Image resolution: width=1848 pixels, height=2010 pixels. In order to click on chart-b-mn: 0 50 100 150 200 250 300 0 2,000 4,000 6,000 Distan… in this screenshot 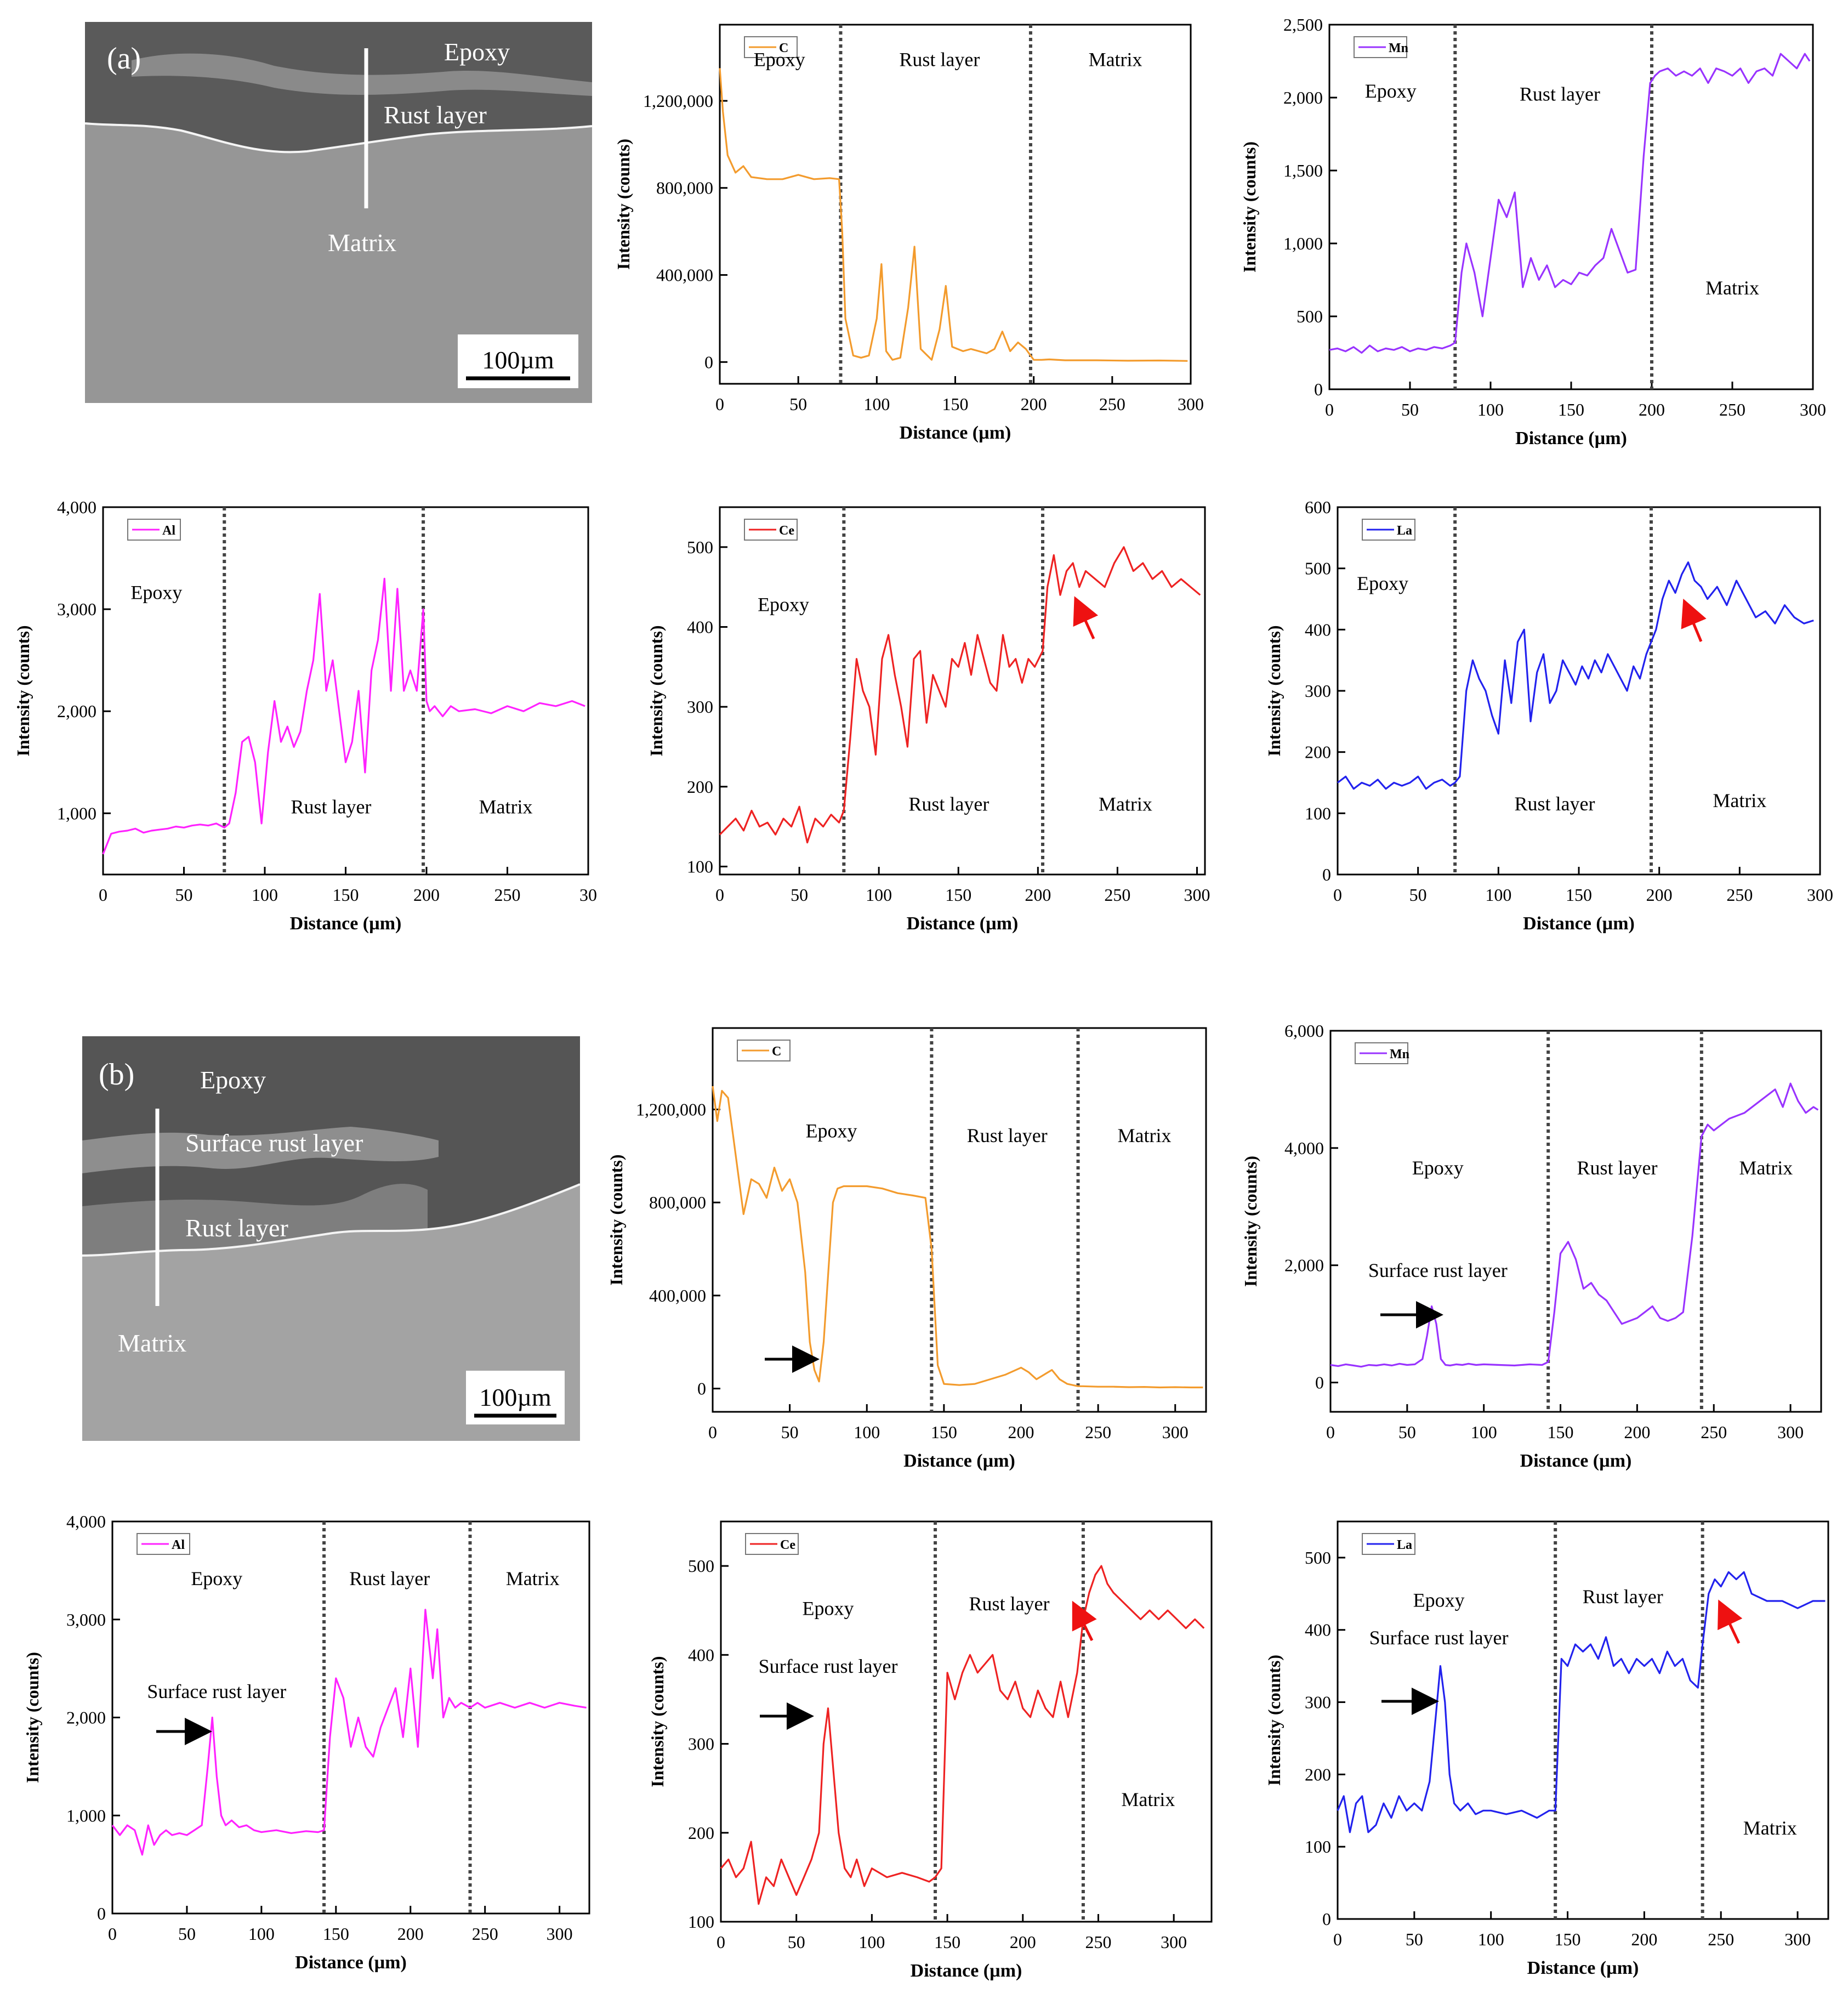, I will do `click(1531, 1246)`.